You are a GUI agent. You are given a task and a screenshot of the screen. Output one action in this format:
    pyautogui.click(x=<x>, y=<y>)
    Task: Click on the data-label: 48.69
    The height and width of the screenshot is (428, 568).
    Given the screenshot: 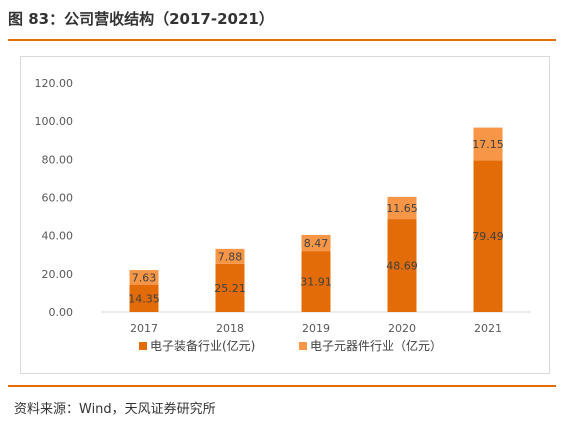 What is the action you would take?
    pyautogui.click(x=402, y=266)
    